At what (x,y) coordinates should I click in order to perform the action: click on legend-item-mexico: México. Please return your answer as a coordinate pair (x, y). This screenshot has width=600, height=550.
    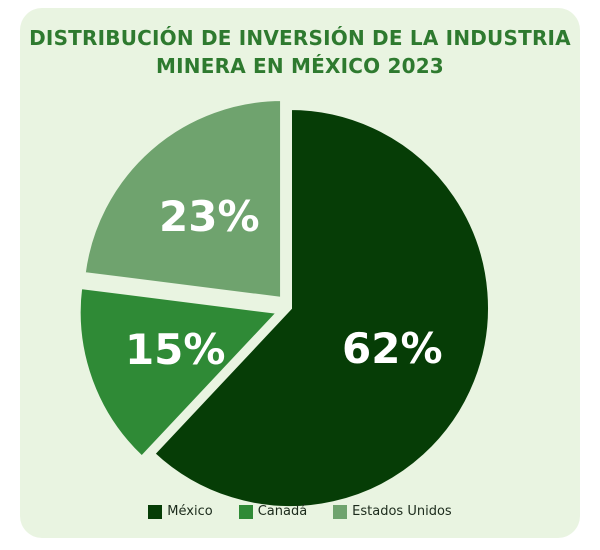
    Looking at the image, I should click on (180, 511).